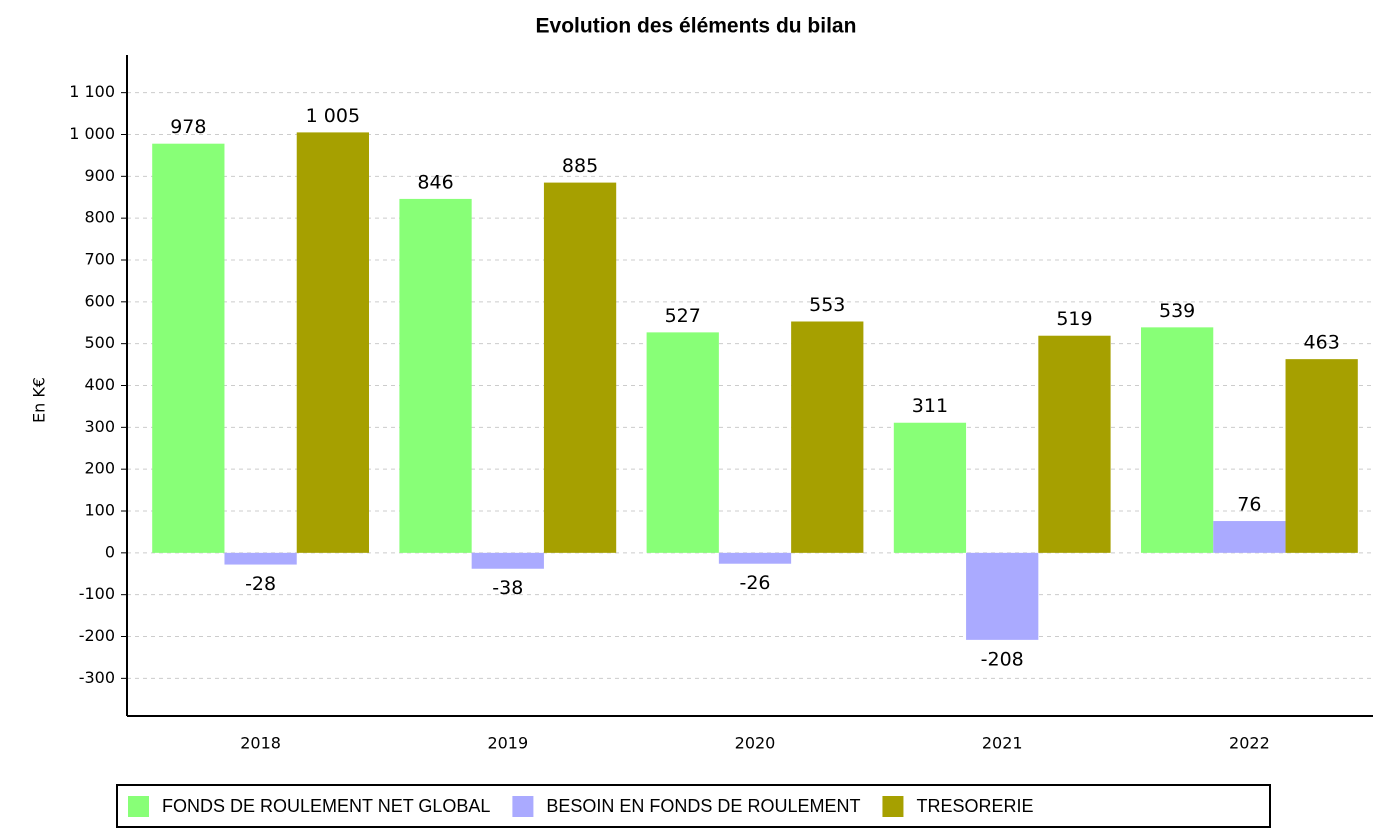 The height and width of the screenshot is (828, 1373). What do you see at coordinates (1249, 743) in the screenshot?
I see `x-tick-label: 2022` at bounding box center [1249, 743].